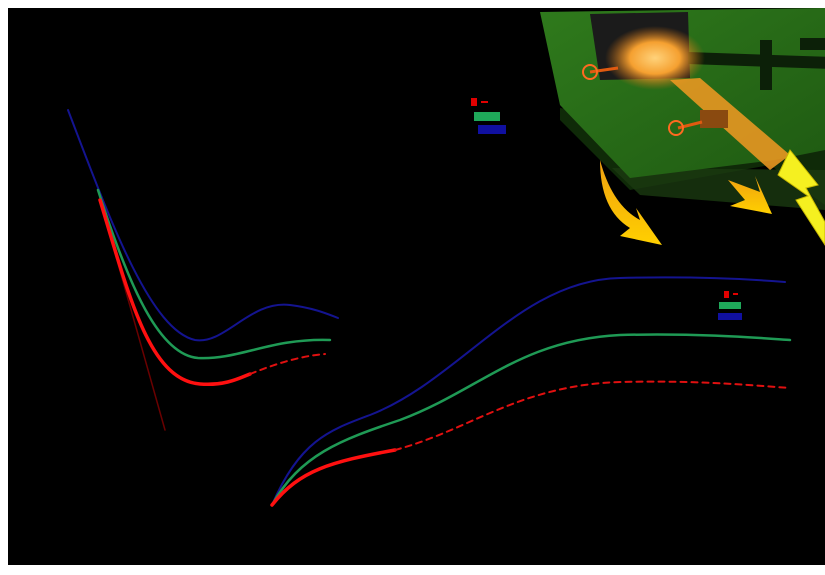  What do you see at coordinates (682, 127) in the screenshot?
I see `device-render` at bounding box center [682, 127].